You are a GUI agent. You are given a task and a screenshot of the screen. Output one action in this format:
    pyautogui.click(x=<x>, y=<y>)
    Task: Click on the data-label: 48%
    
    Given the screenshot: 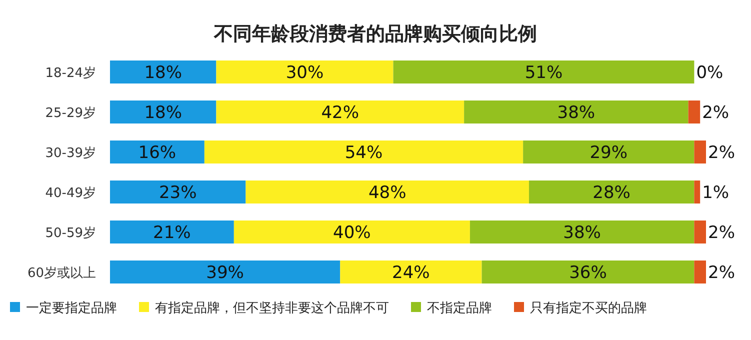 What is the action you would take?
    pyautogui.click(x=387, y=193)
    